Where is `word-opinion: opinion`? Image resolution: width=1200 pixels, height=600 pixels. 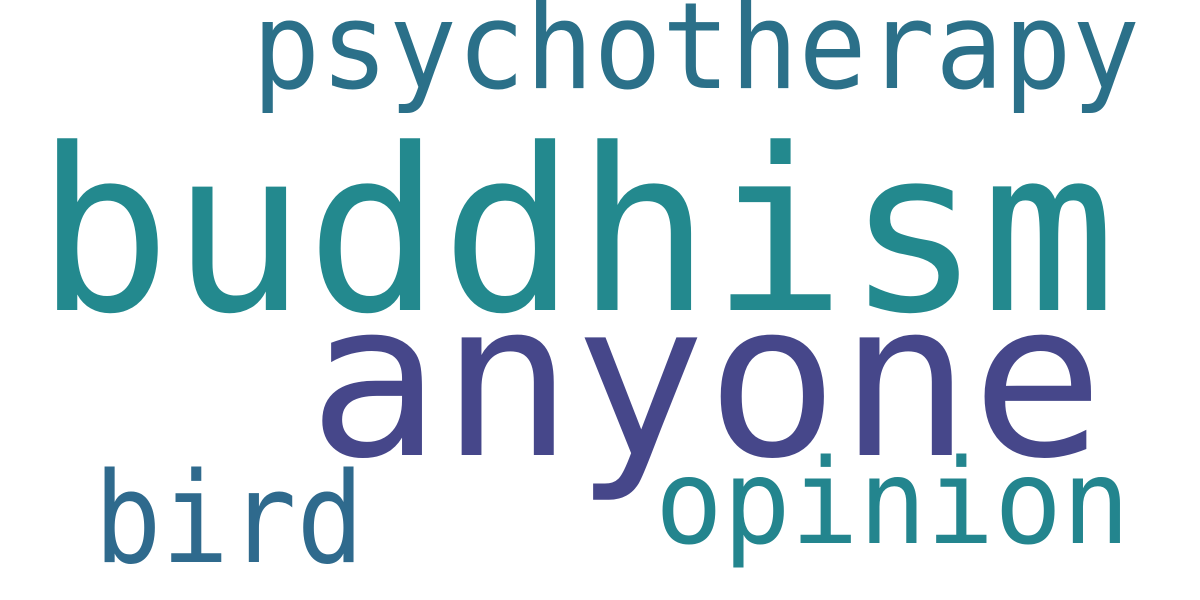
word-opinion: opinion is located at coordinates (892, 502).